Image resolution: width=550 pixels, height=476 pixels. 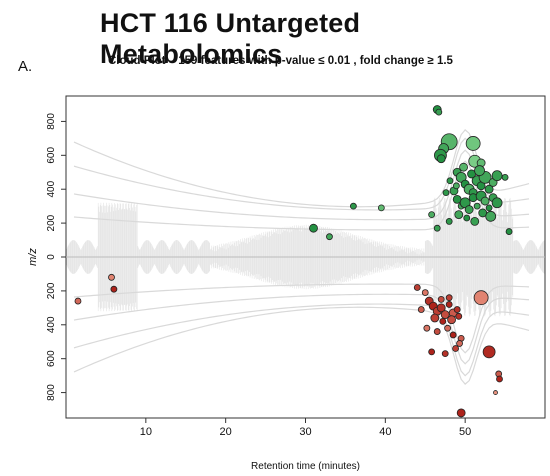 What do you see at coordinates (51, 257) in the screenshot?
I see `y-tick-label: 0` at bounding box center [51, 257].